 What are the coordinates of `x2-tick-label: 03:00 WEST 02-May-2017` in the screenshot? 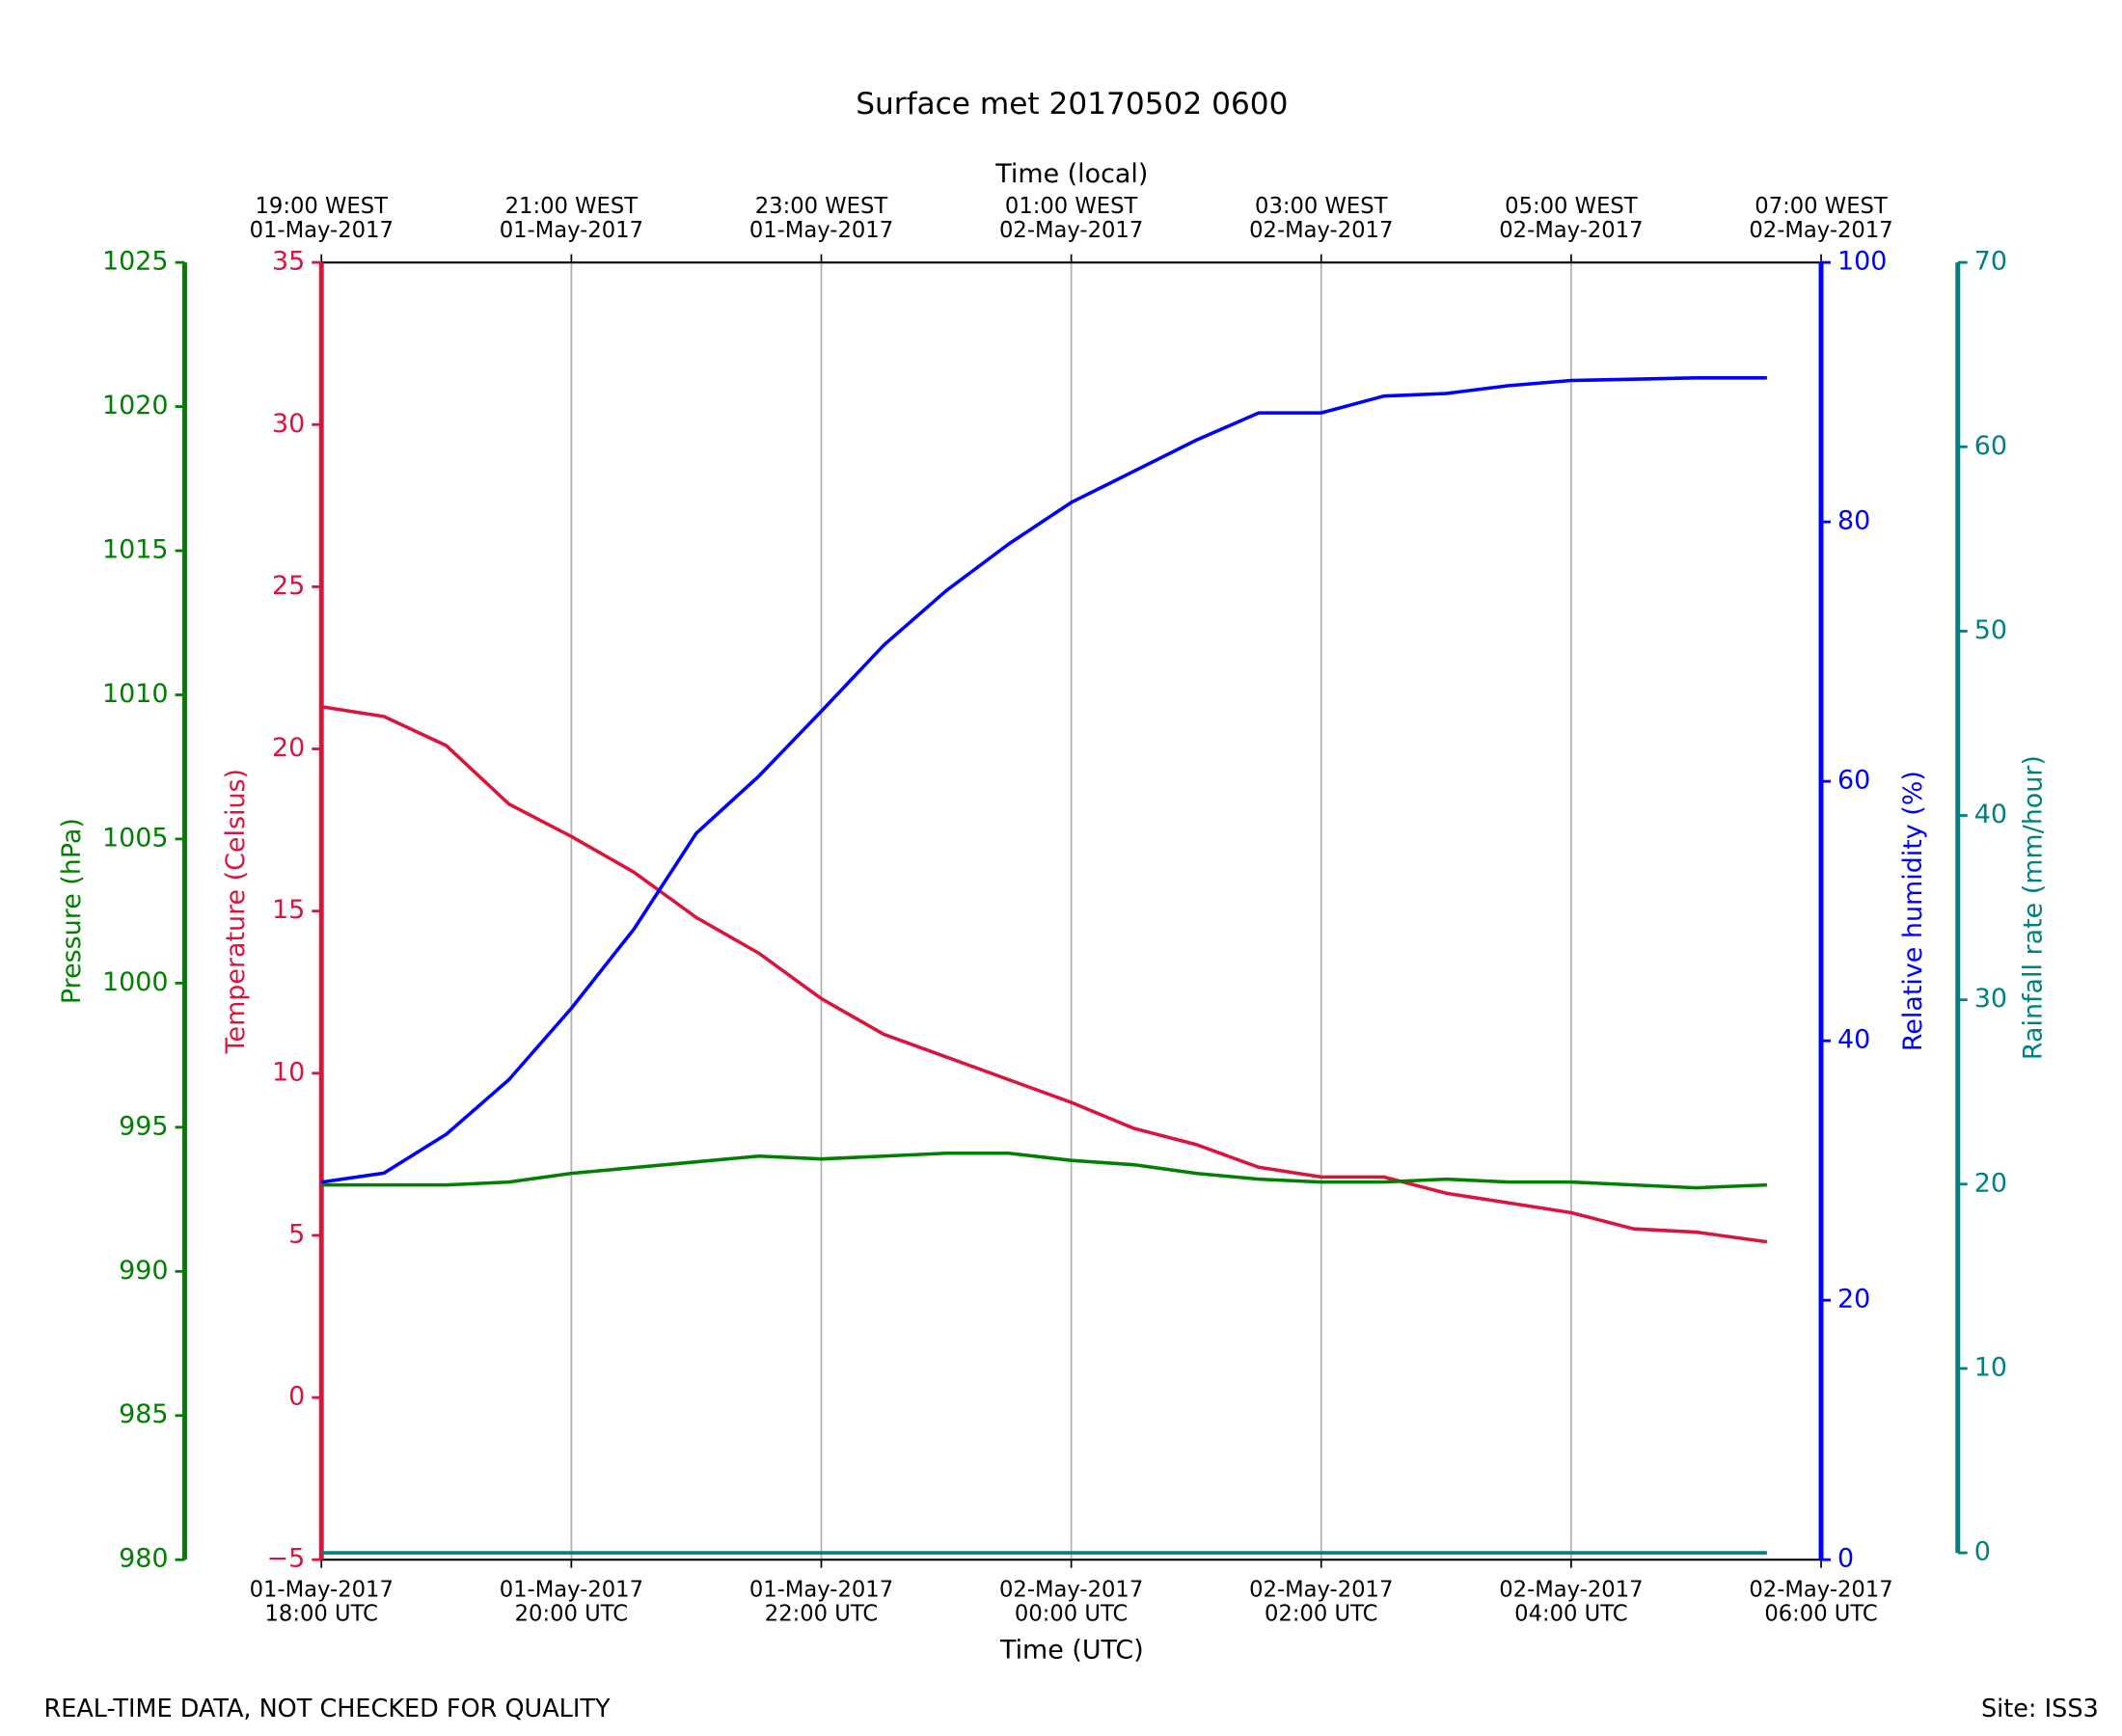 It's located at (1321, 219).